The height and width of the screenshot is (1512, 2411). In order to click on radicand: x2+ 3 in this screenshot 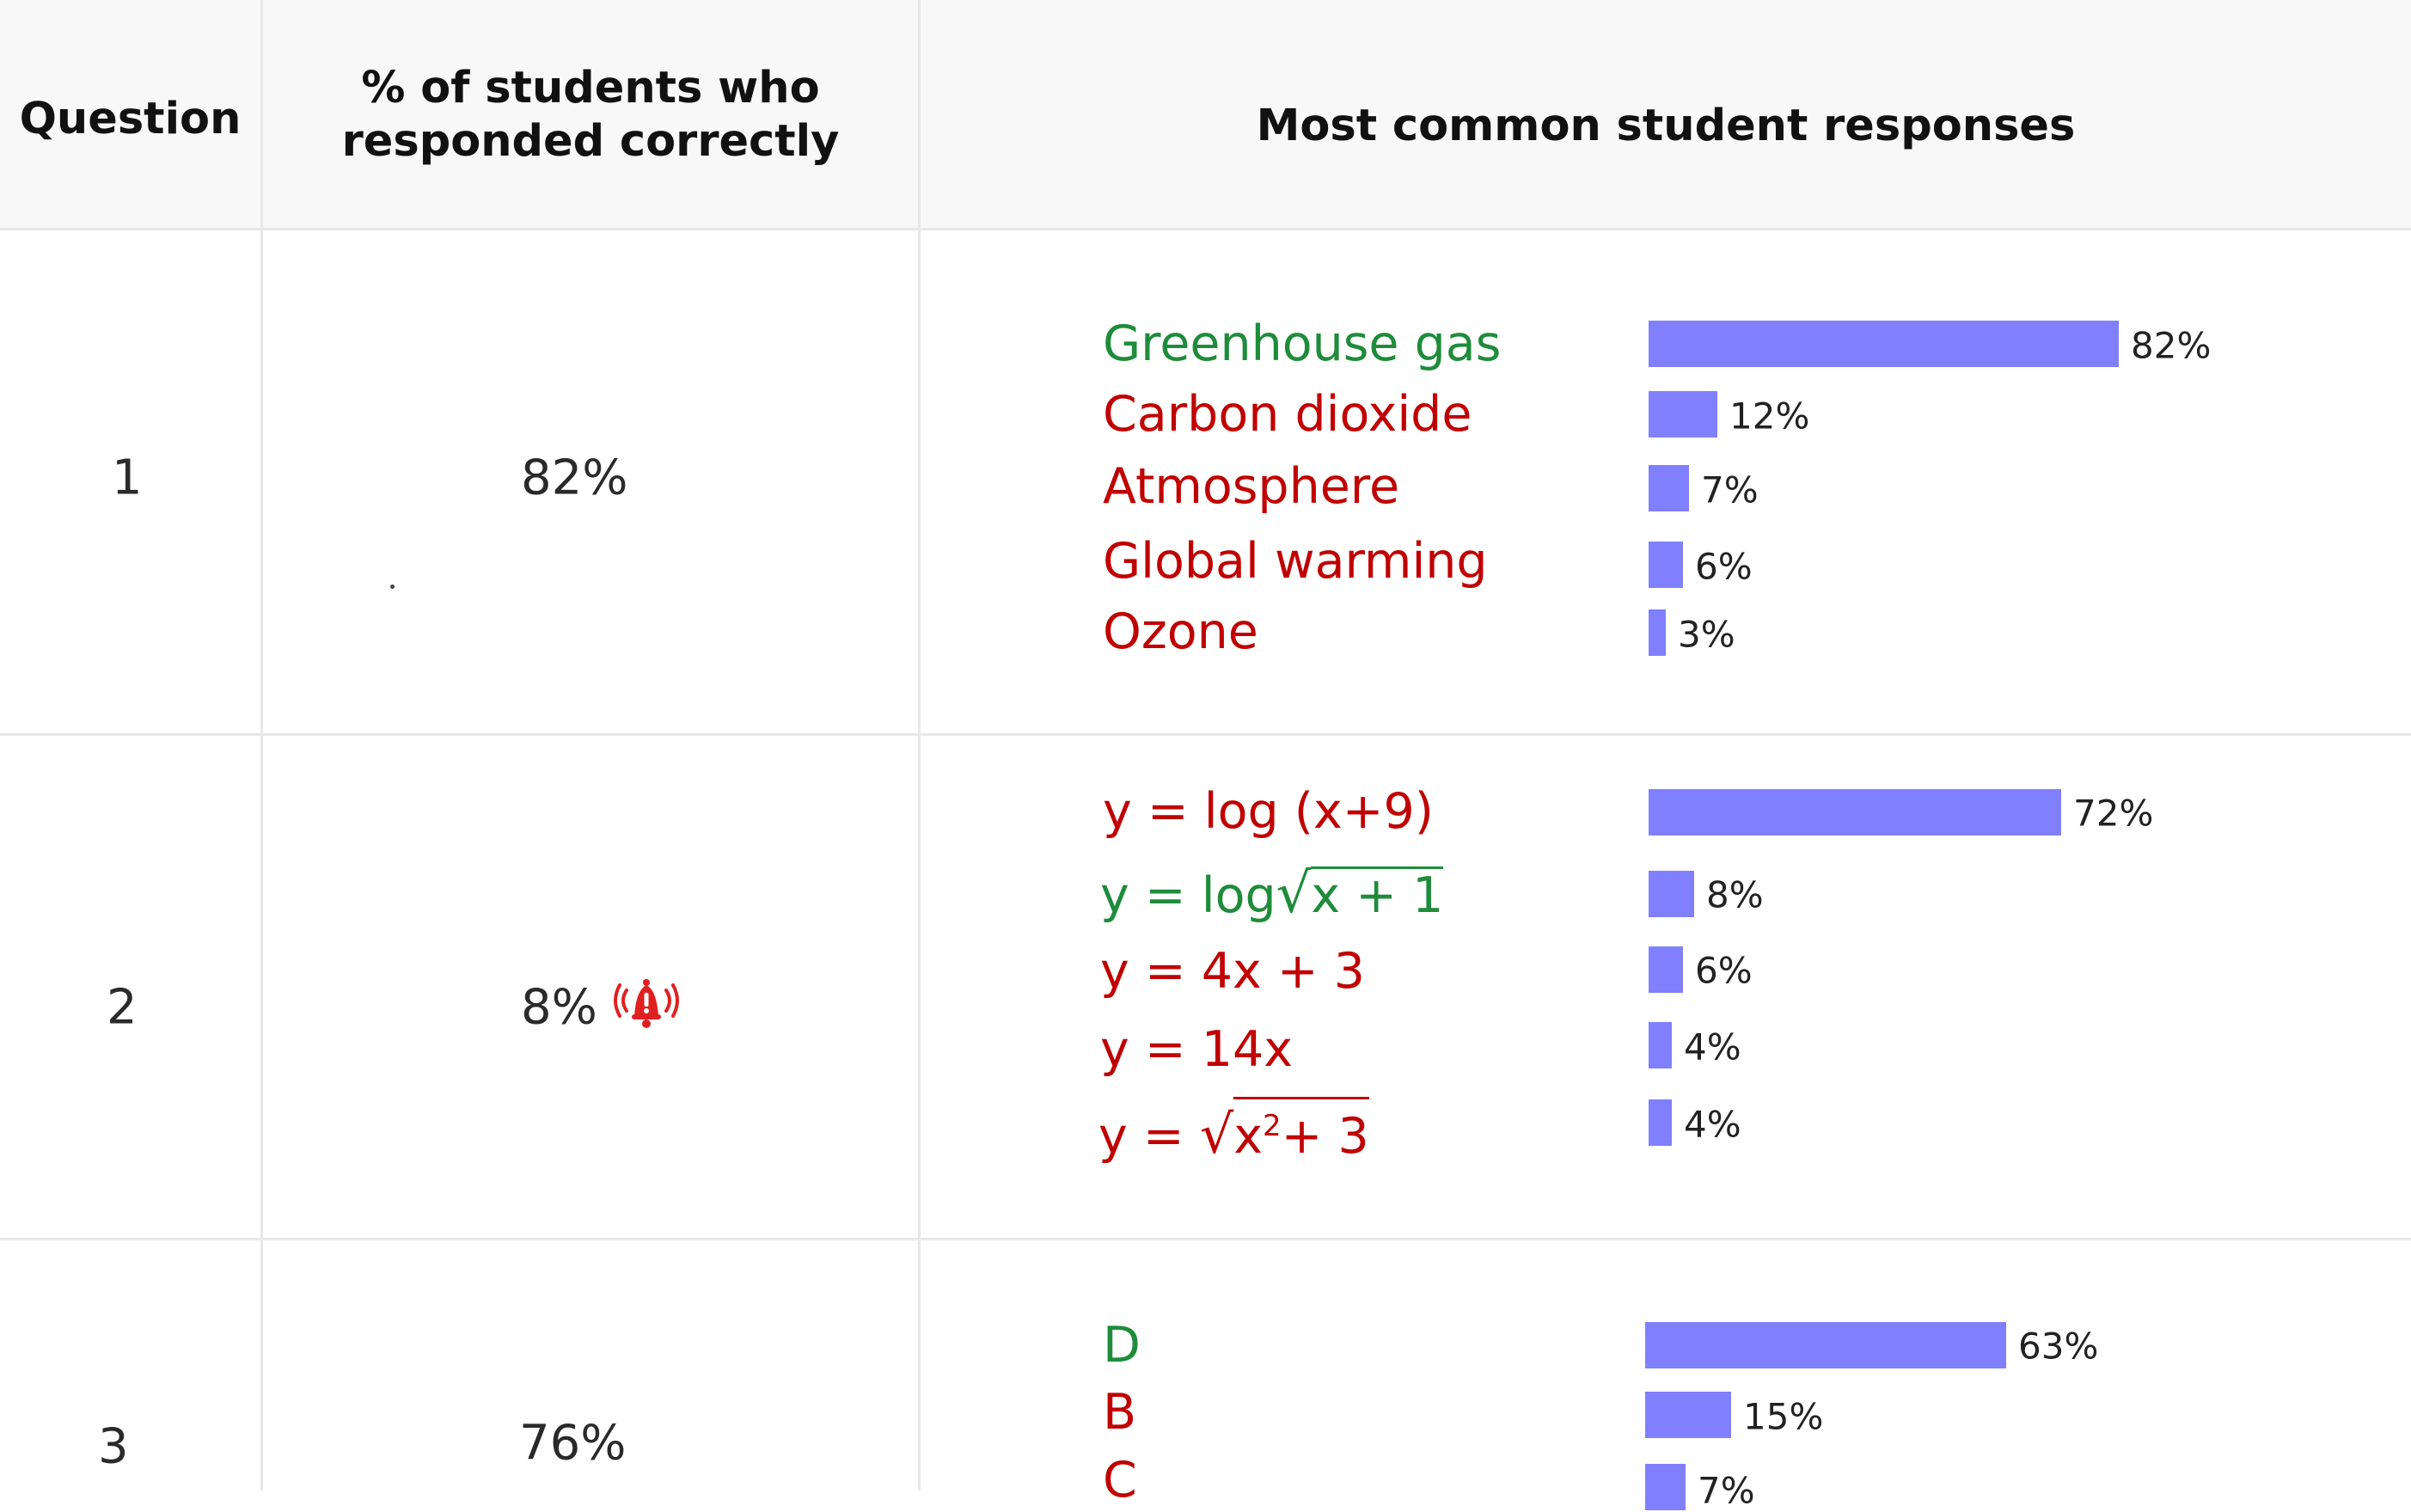, I will do `click(1301, 1129)`.